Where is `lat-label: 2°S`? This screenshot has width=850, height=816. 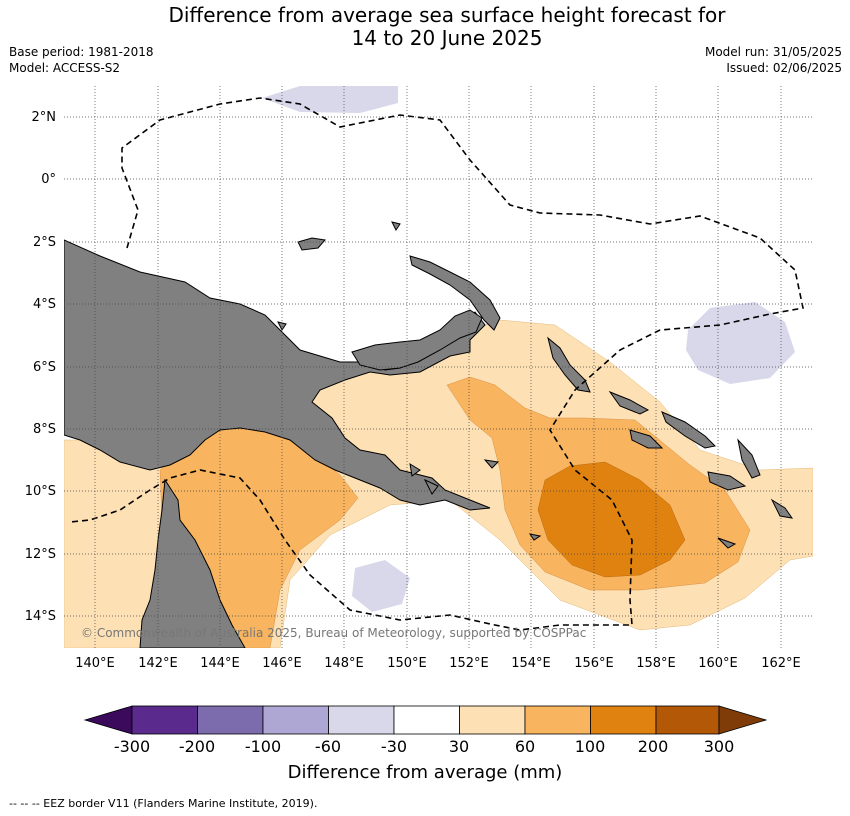
lat-label: 2°S is located at coordinates (44, 242).